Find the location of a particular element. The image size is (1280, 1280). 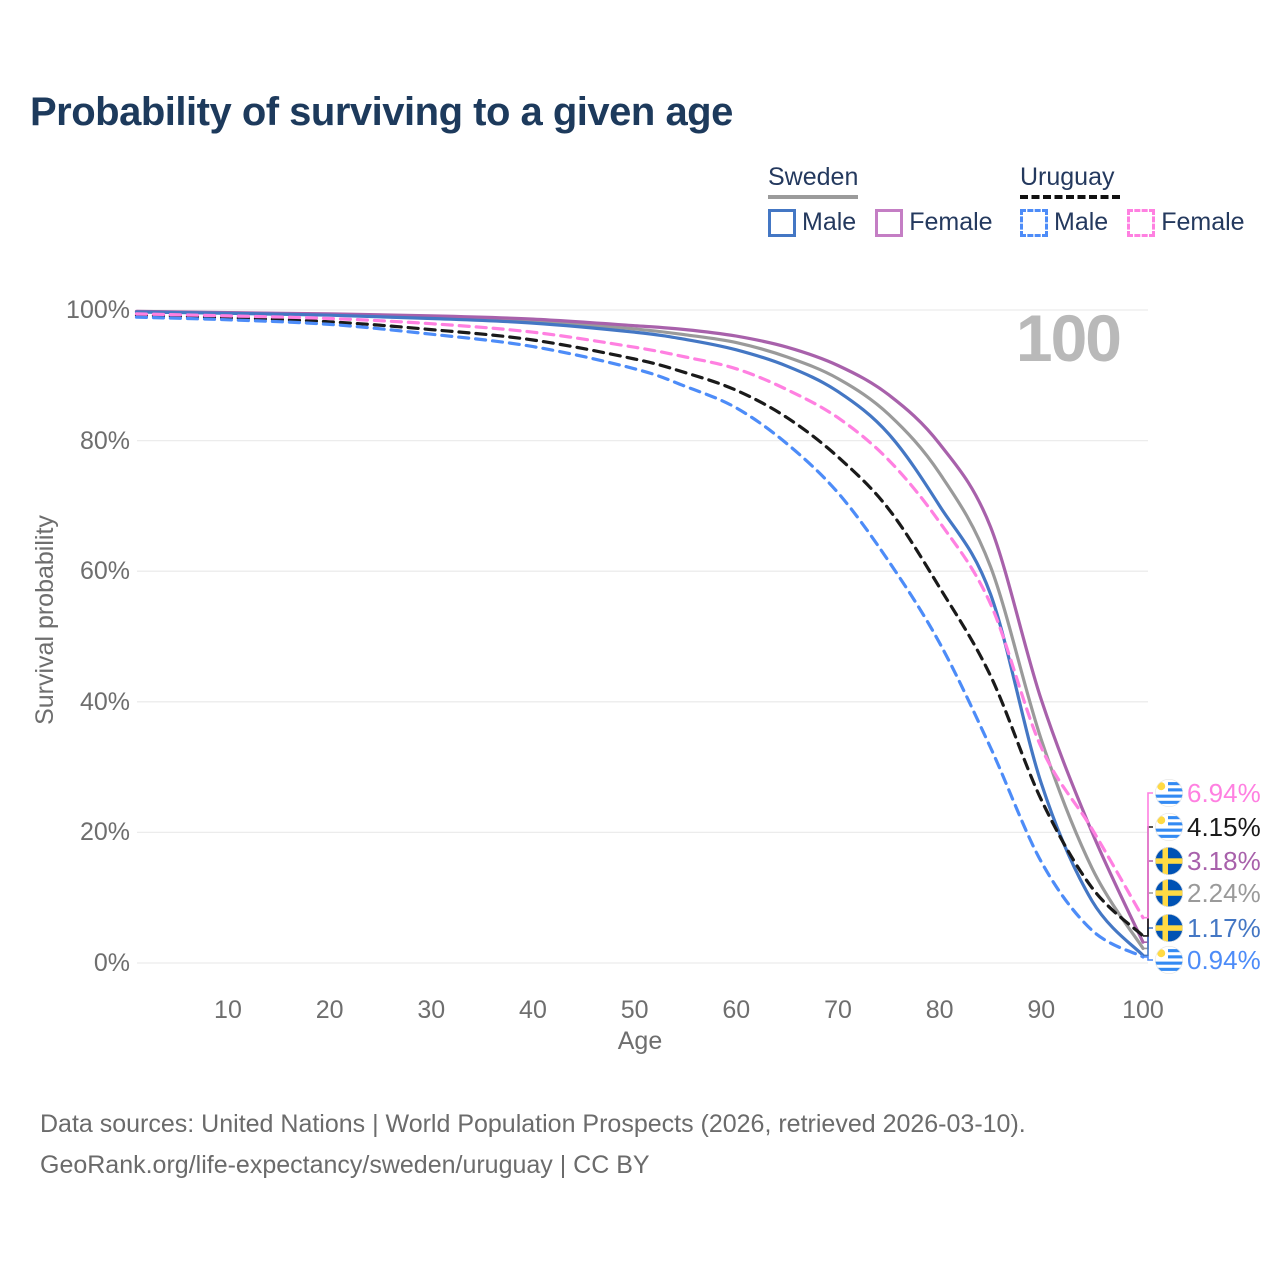

y-tick-0: 0% is located at coordinates (111, 963).